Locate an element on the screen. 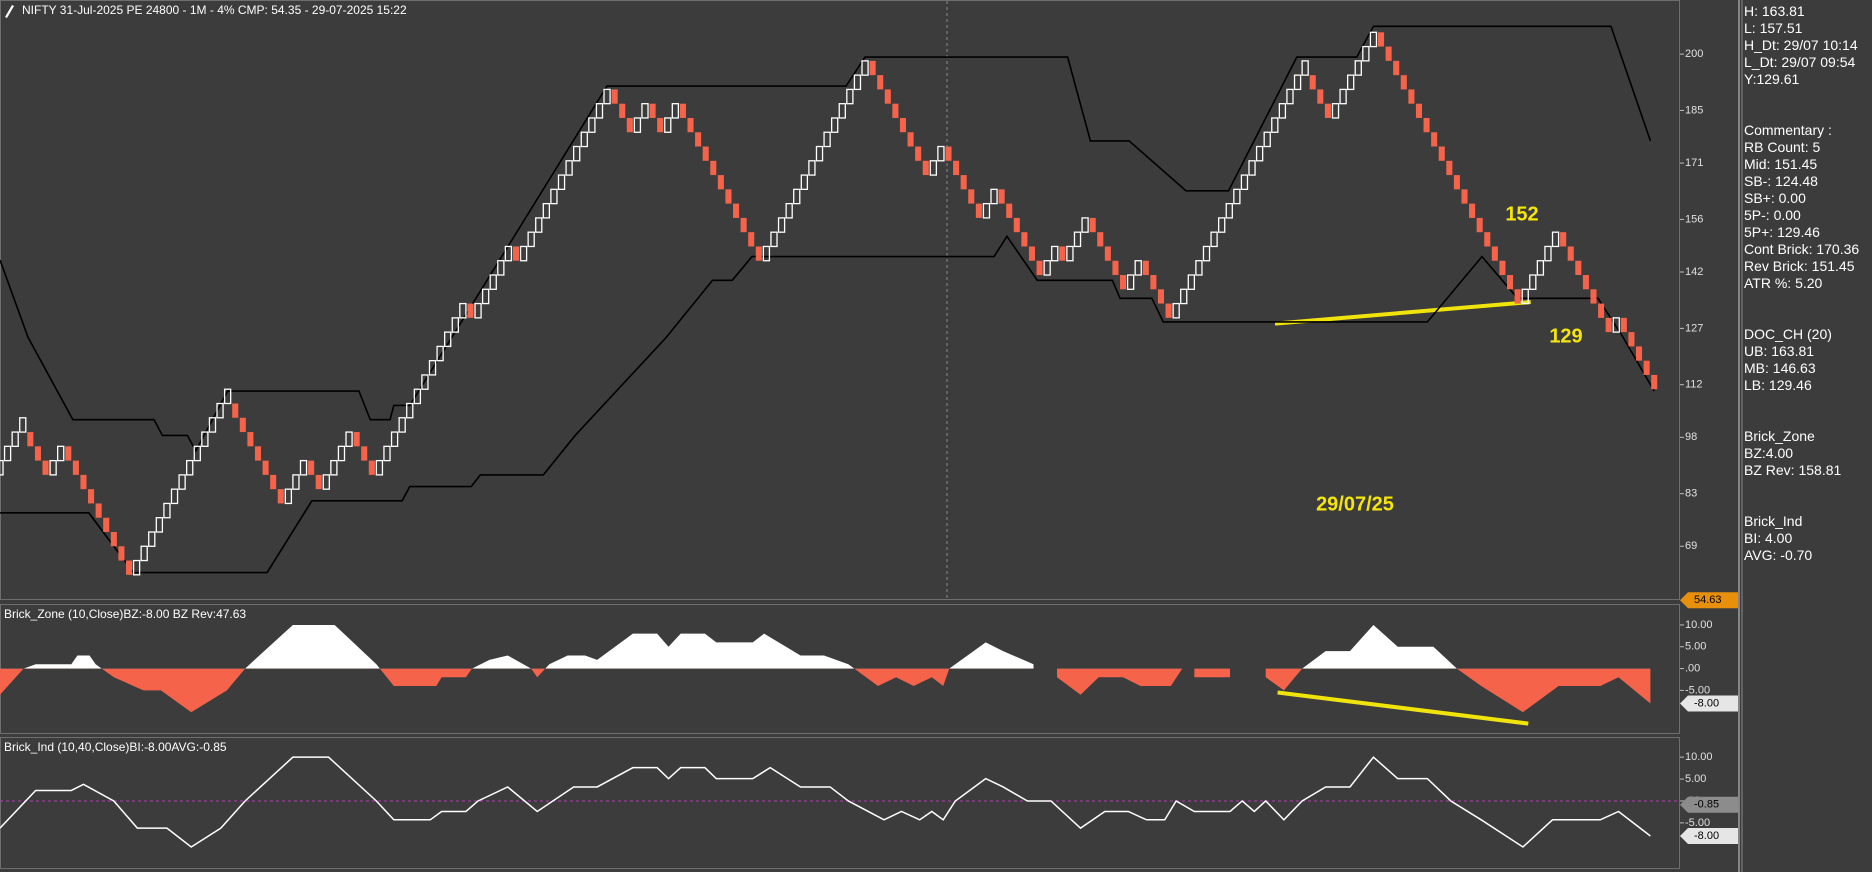 The height and width of the screenshot is (872, 1872). info-line: L: 157.51 is located at coordinates (1773, 28).